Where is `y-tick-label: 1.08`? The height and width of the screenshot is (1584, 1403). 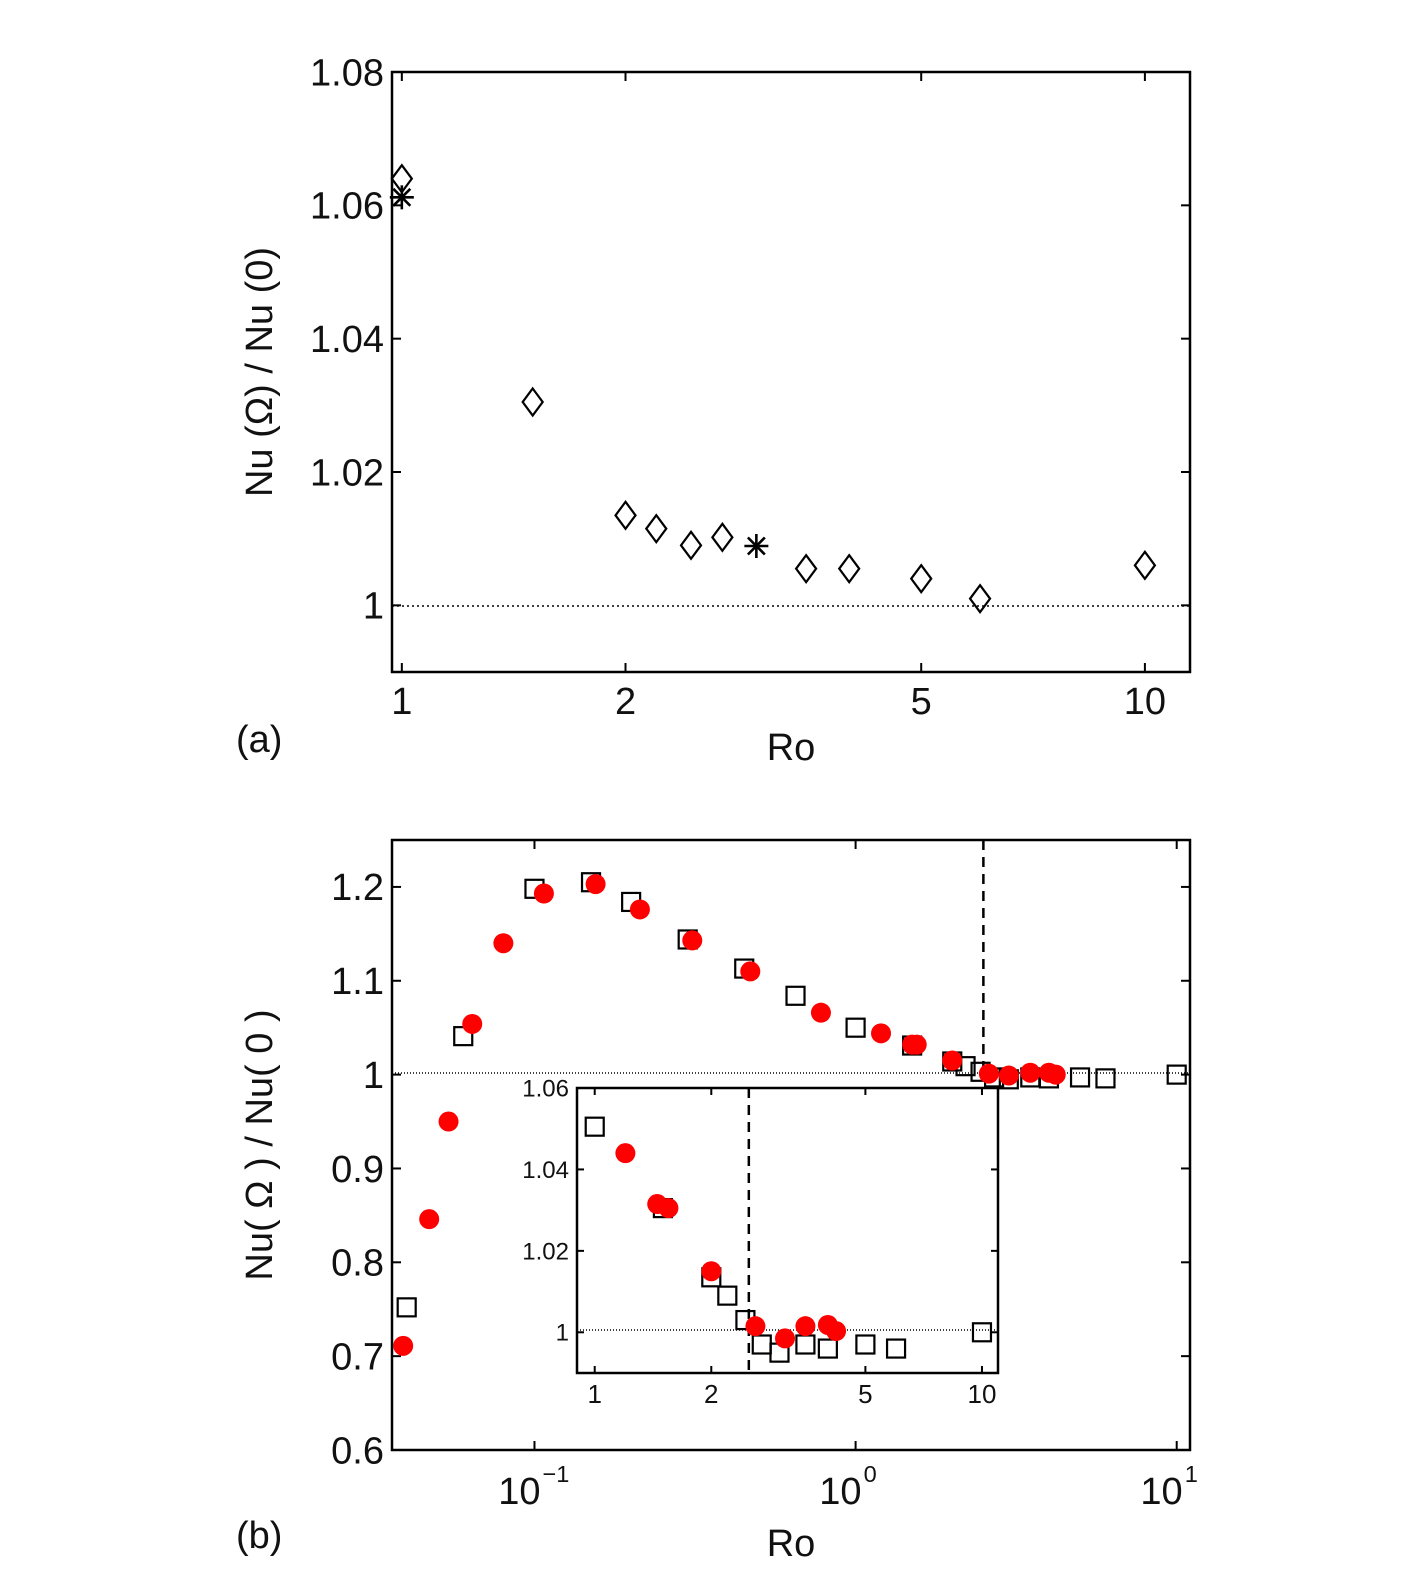 y-tick-label: 1.08 is located at coordinates (347, 73).